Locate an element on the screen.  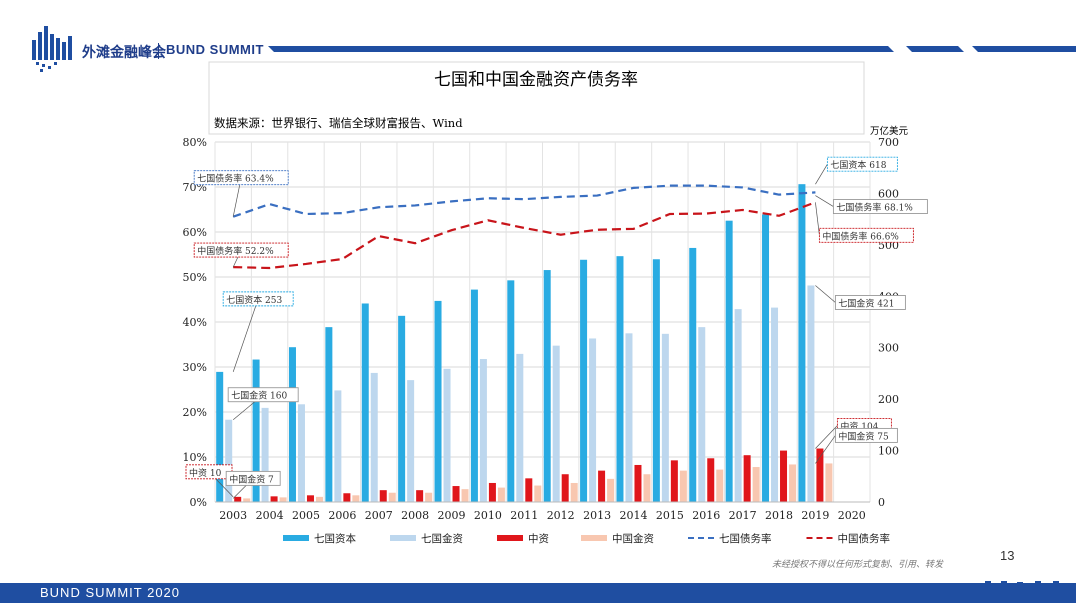
x-tick-label: 2013 is located at coordinates (597, 515).